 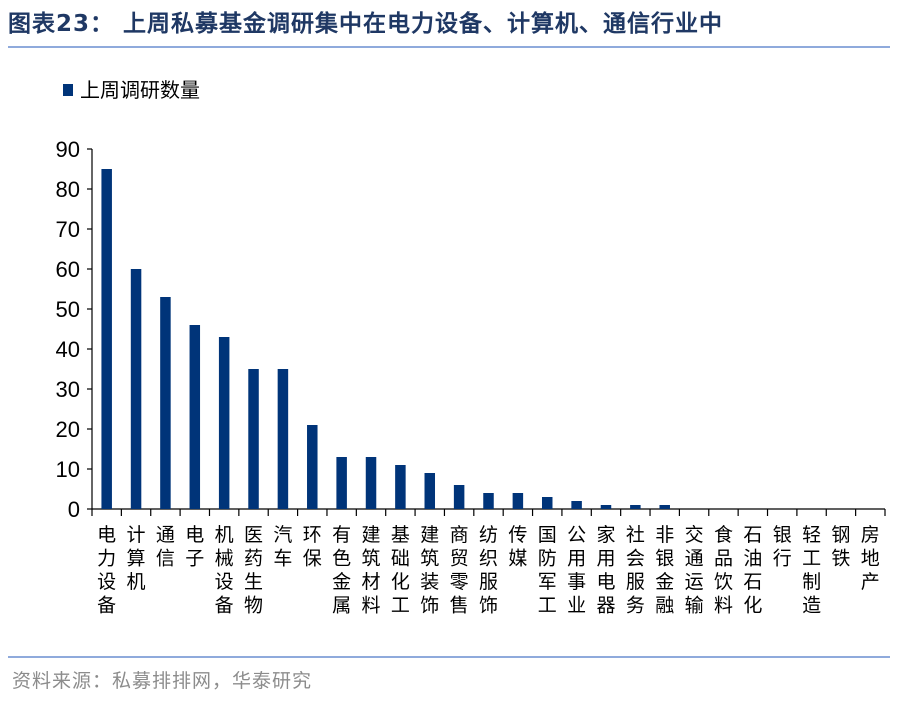 What do you see at coordinates (635, 570) in the screenshot?
I see `x-category-label: 社会服务` at bounding box center [635, 570].